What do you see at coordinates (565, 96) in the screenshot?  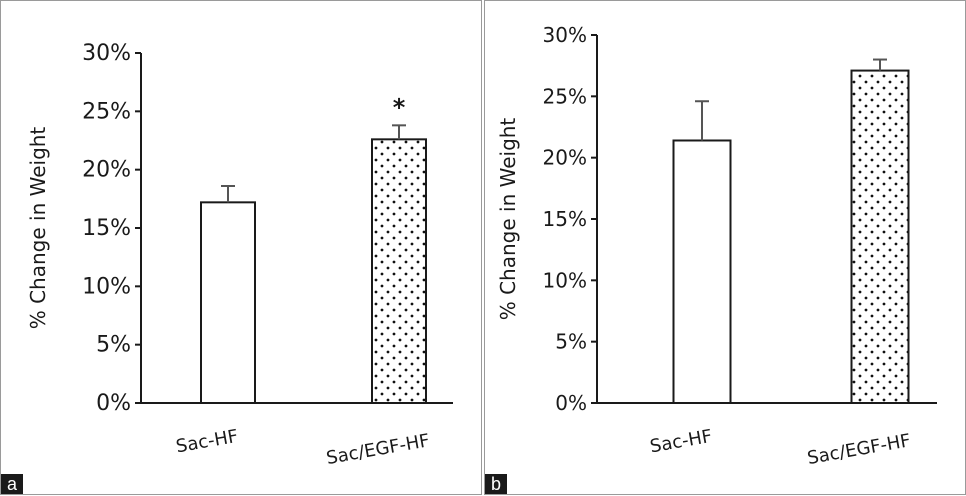 I see `y-tick-label-b: 25%` at bounding box center [565, 96].